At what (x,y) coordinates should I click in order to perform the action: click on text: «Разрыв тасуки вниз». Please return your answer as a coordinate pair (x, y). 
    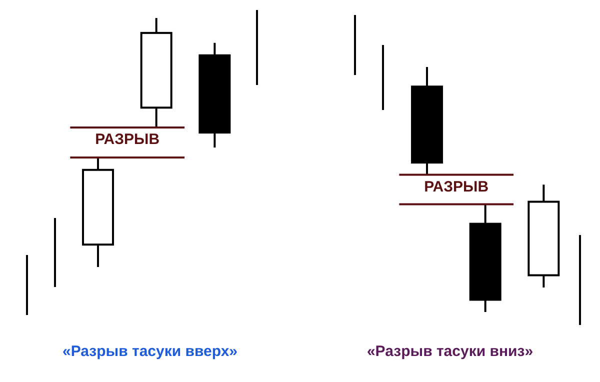
    Looking at the image, I should click on (450, 351).